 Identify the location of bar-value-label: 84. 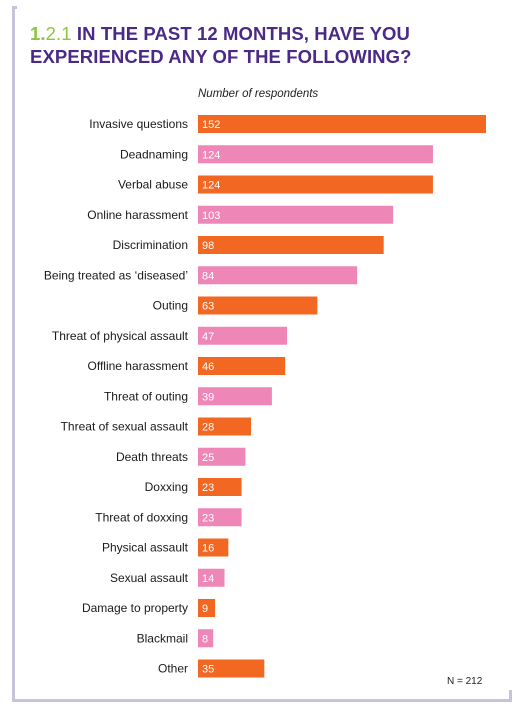
(208, 276).